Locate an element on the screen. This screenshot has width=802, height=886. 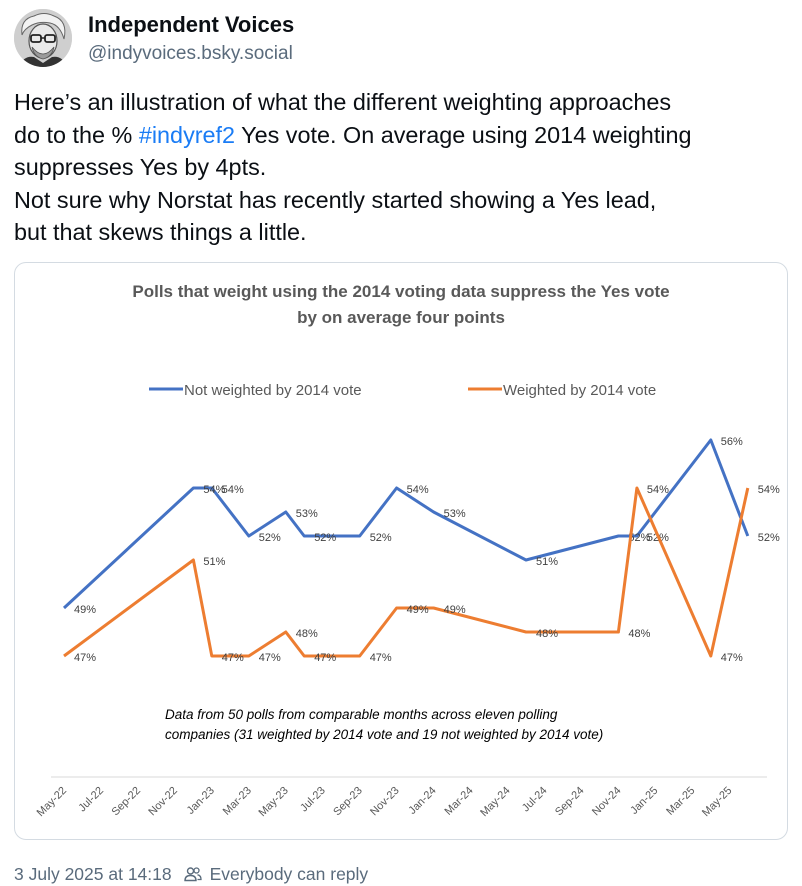
legend-label: Not weighted by 2014 vote is located at coordinates (273, 390).